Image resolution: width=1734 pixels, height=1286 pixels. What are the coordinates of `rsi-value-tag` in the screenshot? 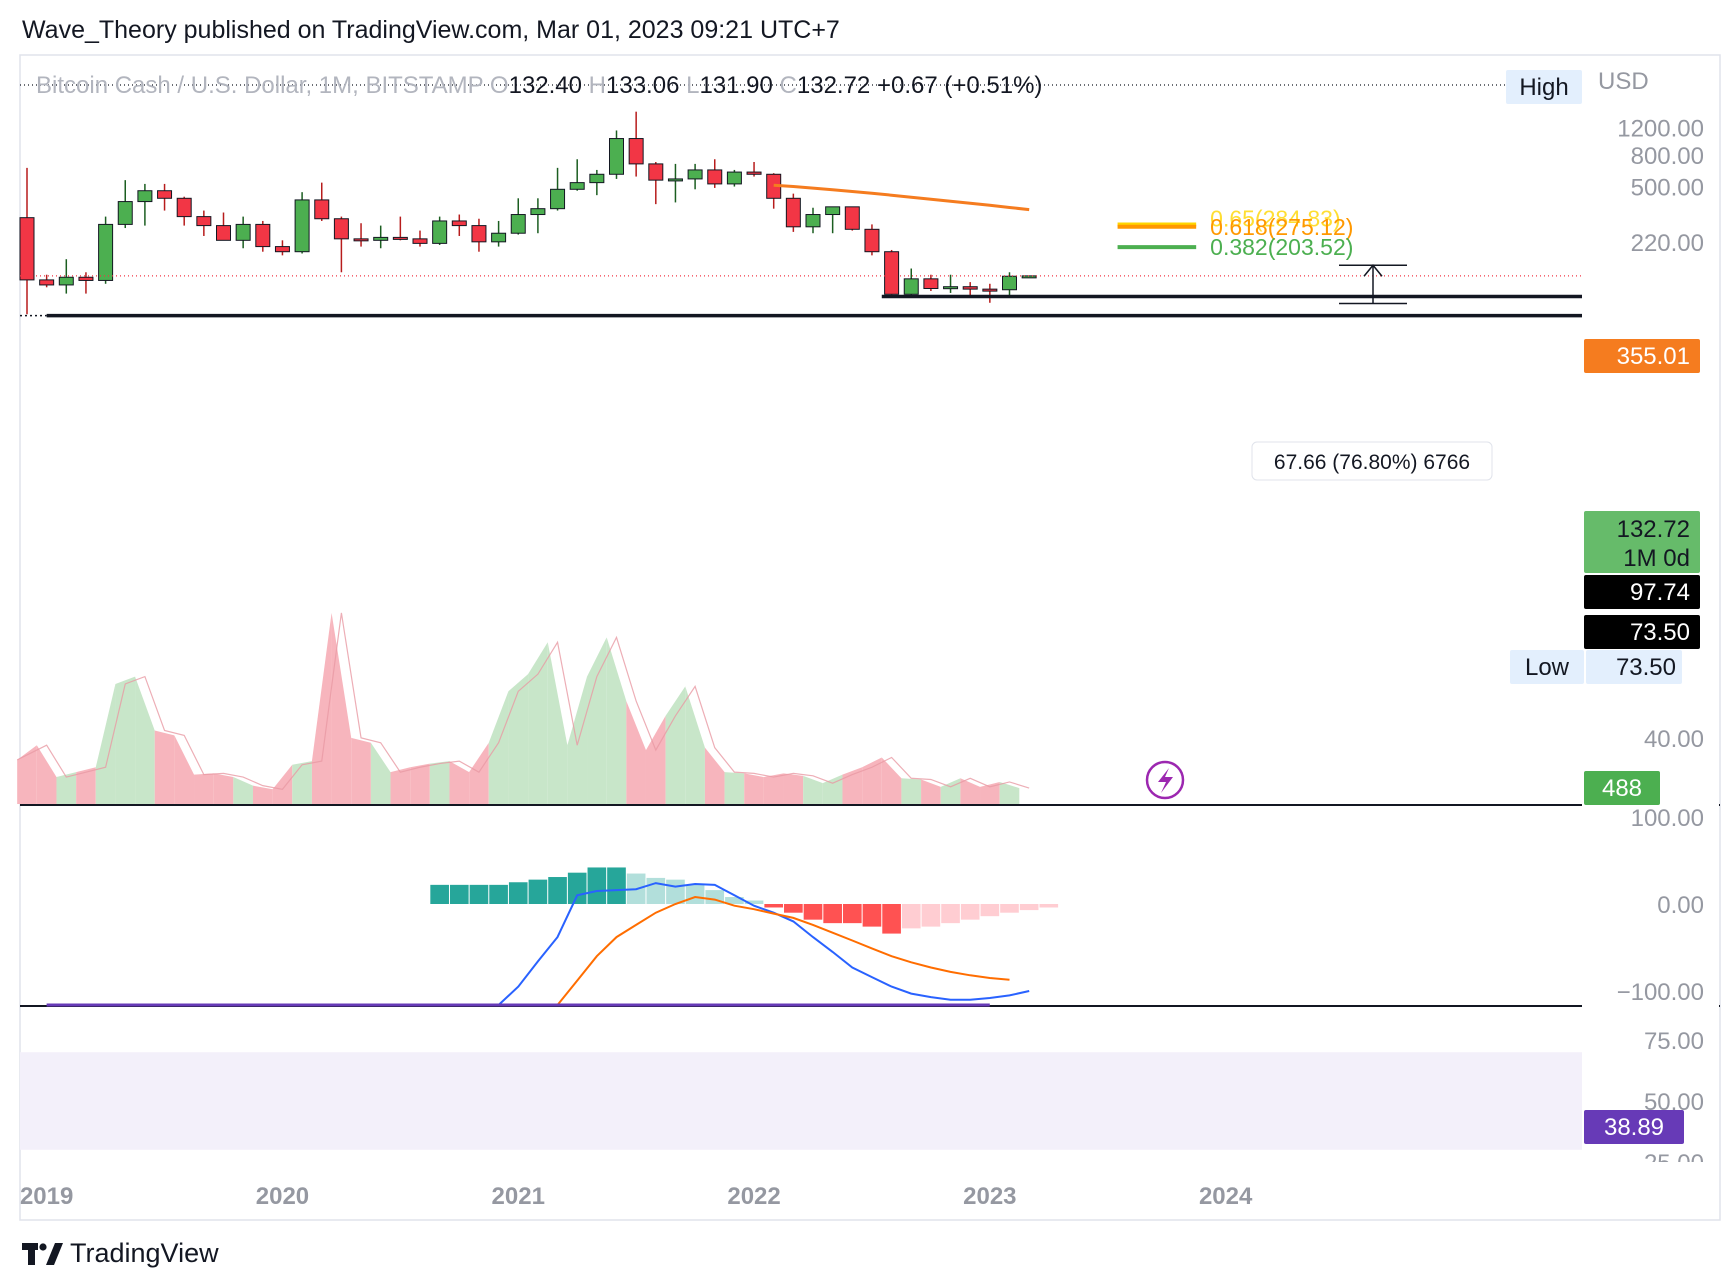 It's located at (1634, 1127).